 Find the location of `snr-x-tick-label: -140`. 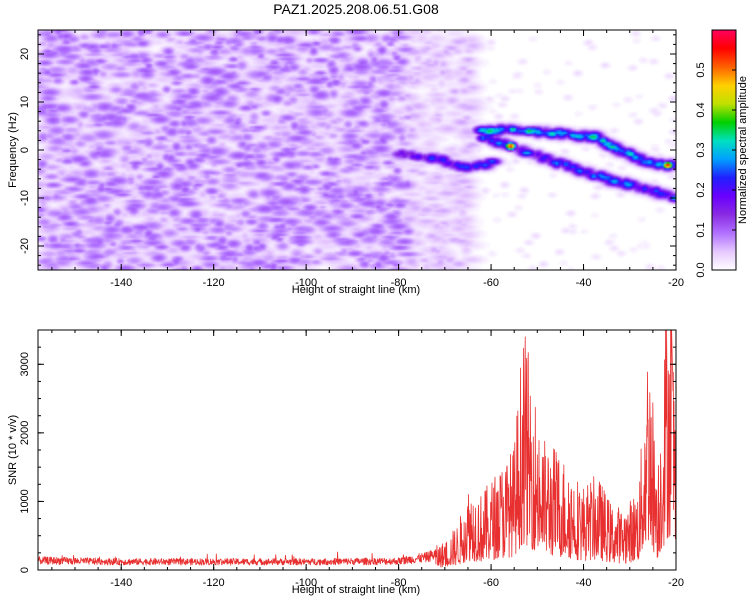

snr-x-tick-label: -140 is located at coordinates (121, 583).